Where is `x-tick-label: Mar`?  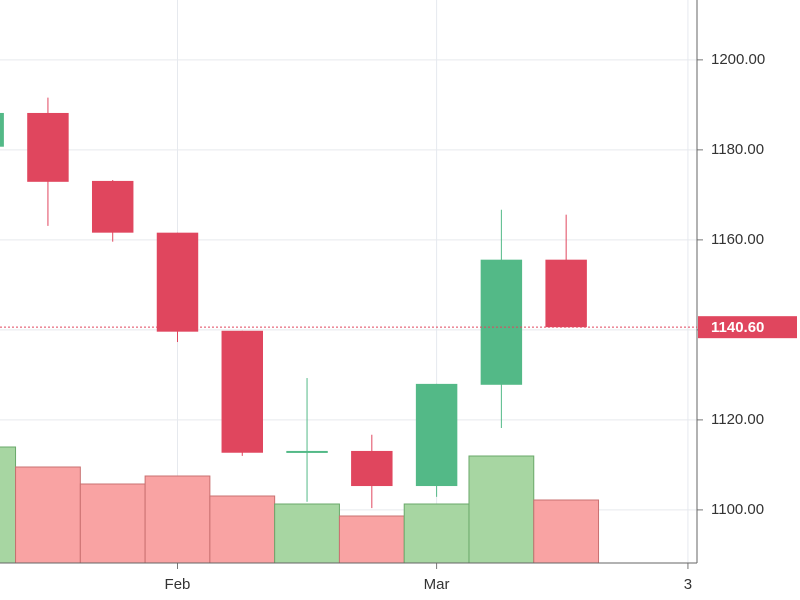
x-tick-label: Mar is located at coordinates (437, 584).